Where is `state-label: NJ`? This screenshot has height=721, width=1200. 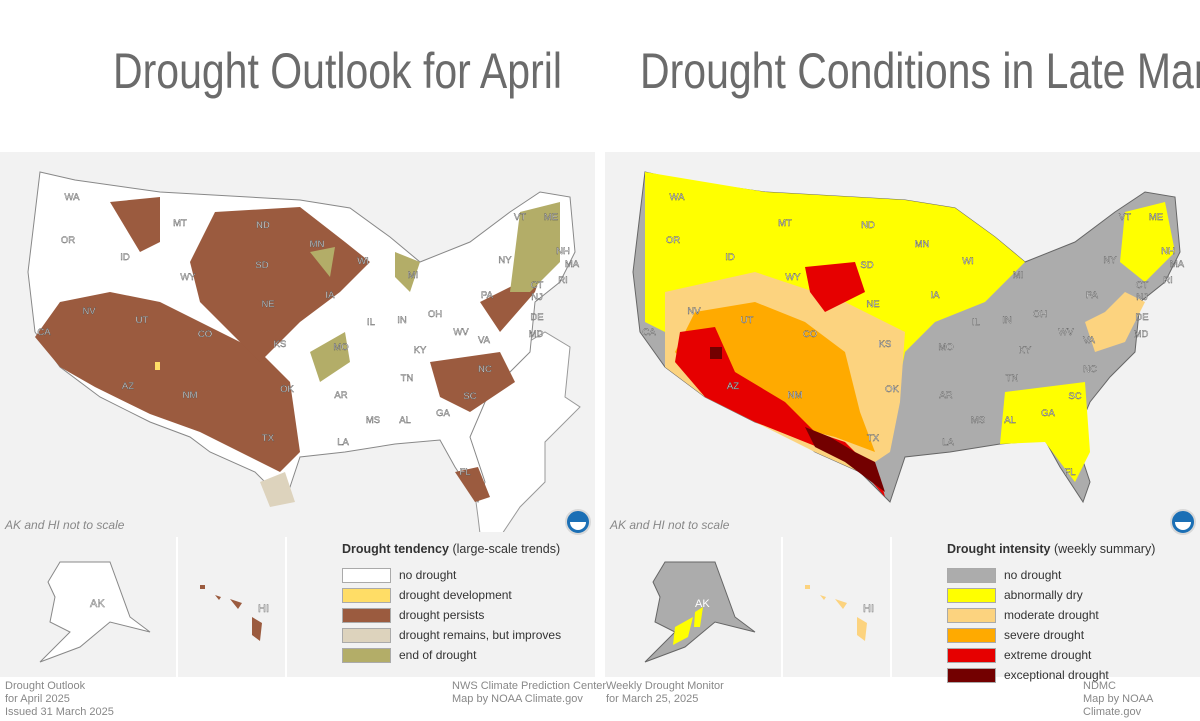 state-label: NJ is located at coordinates (1142, 297).